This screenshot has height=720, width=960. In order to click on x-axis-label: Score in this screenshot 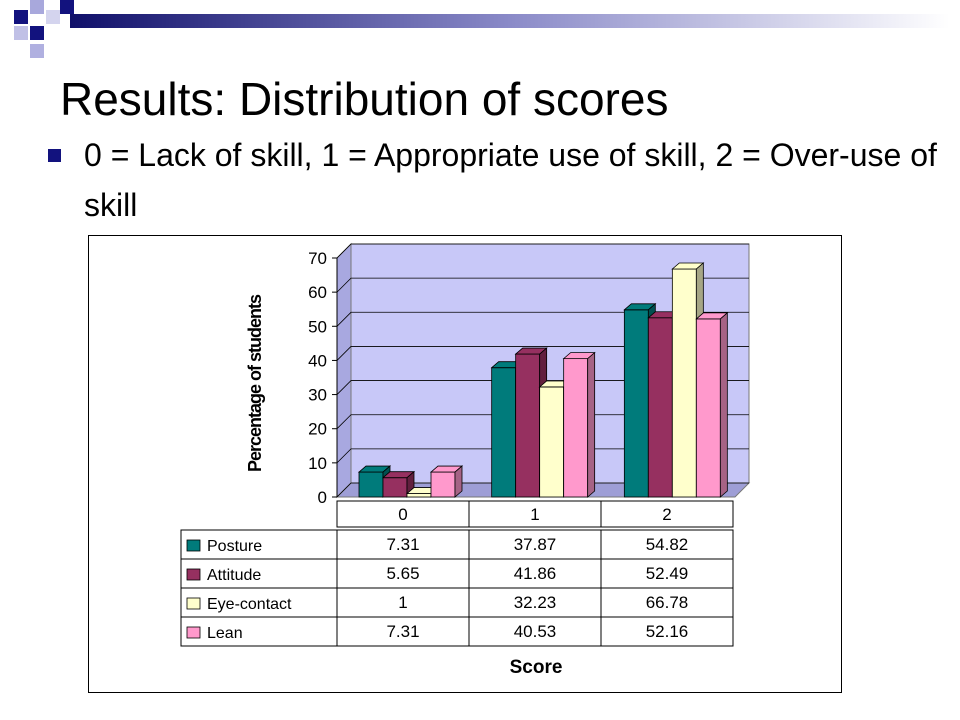, I will do `click(536, 667)`.